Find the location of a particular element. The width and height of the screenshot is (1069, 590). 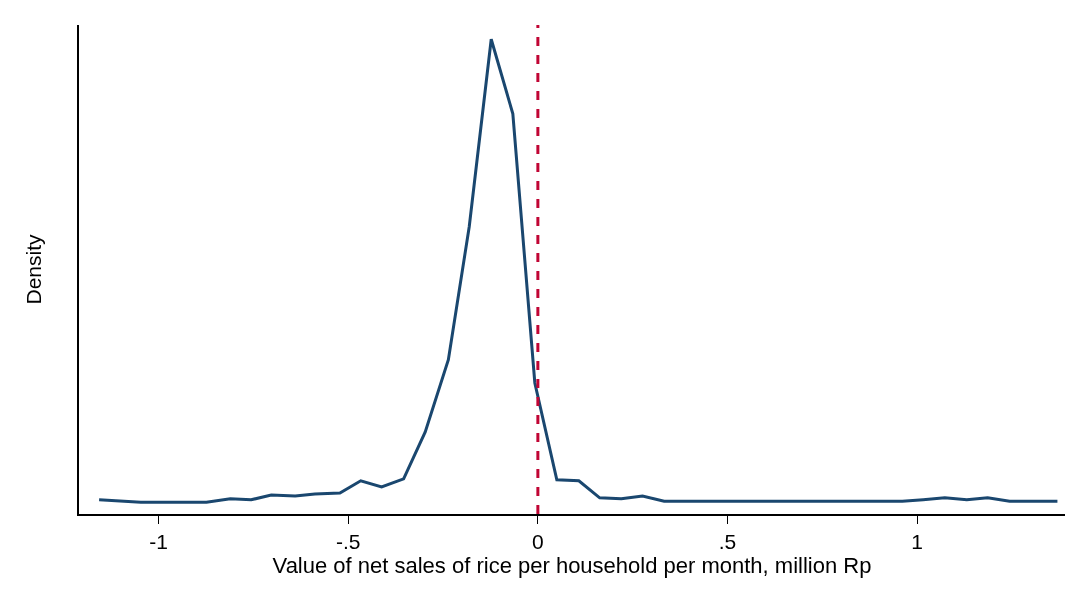

x-tick-label: -.5 is located at coordinates (348, 541).